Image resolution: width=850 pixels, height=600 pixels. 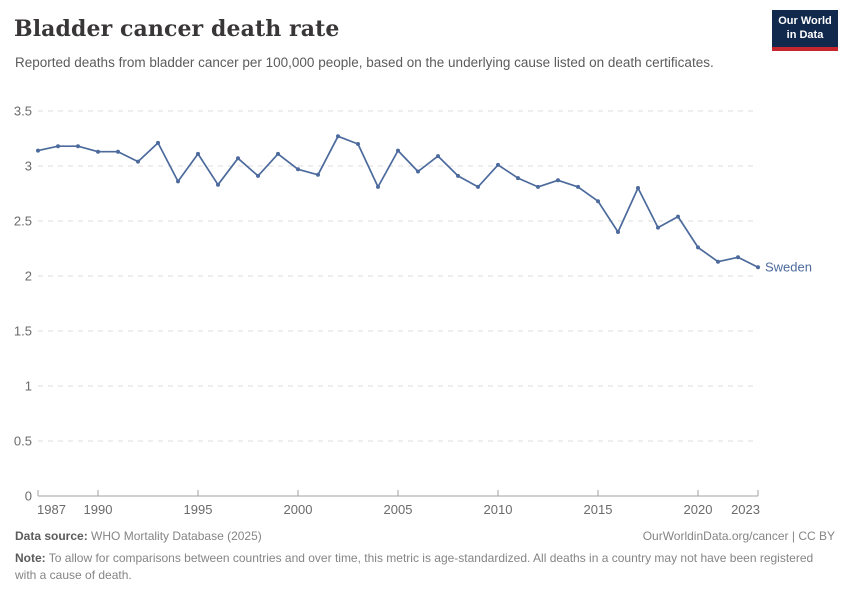 I want to click on series-label-sweden: Sweden, so click(x=788, y=267).